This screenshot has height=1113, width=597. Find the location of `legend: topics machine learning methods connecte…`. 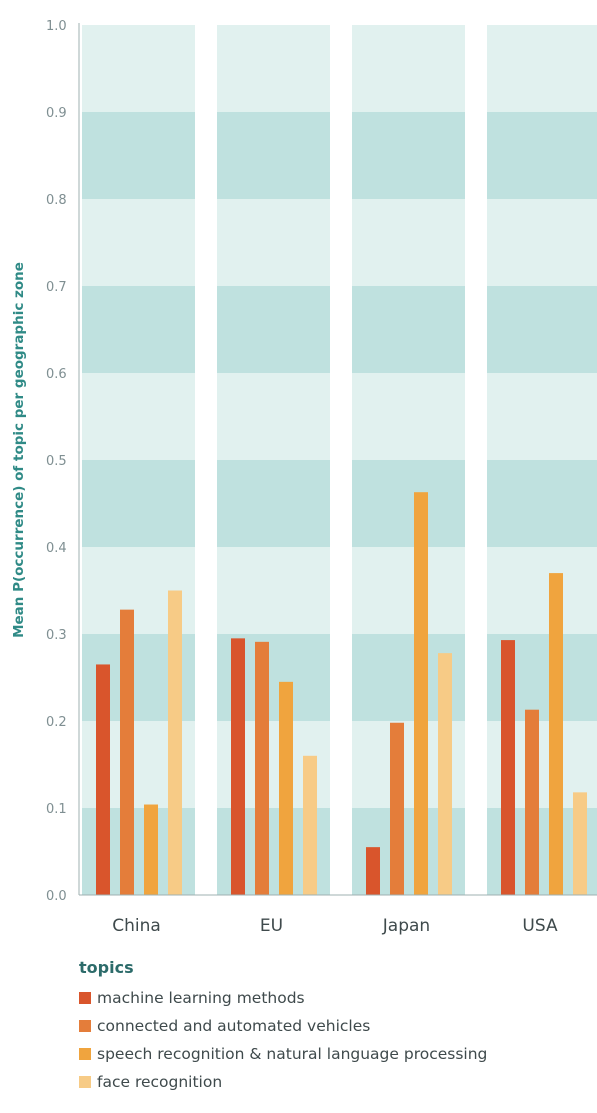

legend: topics machine learning methods connecte… is located at coordinates (283, 1027).